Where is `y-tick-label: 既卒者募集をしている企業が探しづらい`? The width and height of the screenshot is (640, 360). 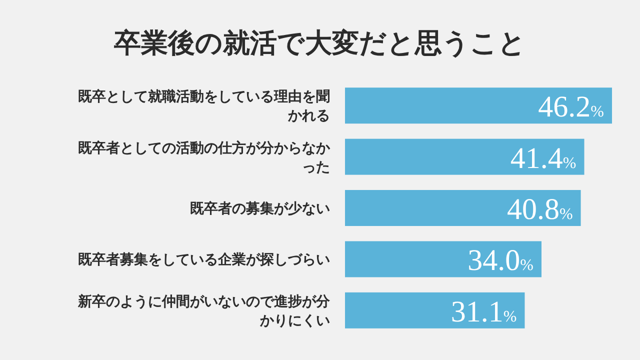
y-tick-label: 既卒者募集をしている企業が探しづらい is located at coordinates (204, 259).